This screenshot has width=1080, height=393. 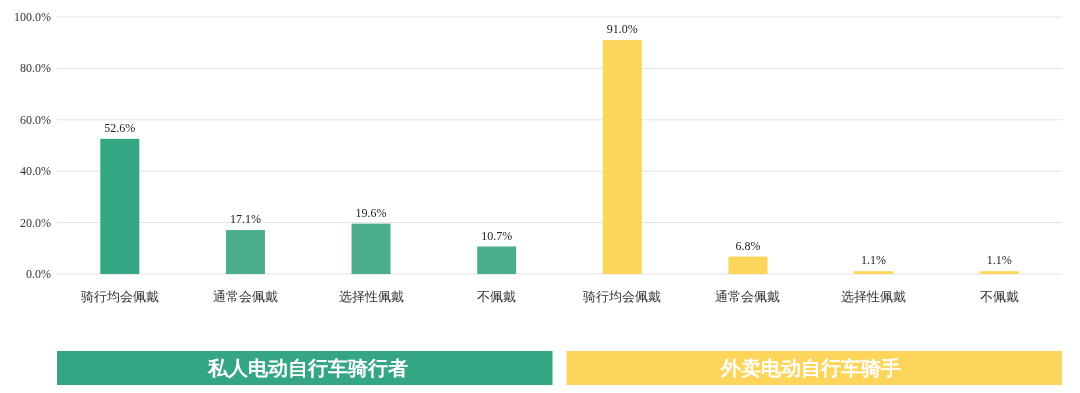 What do you see at coordinates (120, 127) in the screenshot?
I see `data-label: 52.6%` at bounding box center [120, 127].